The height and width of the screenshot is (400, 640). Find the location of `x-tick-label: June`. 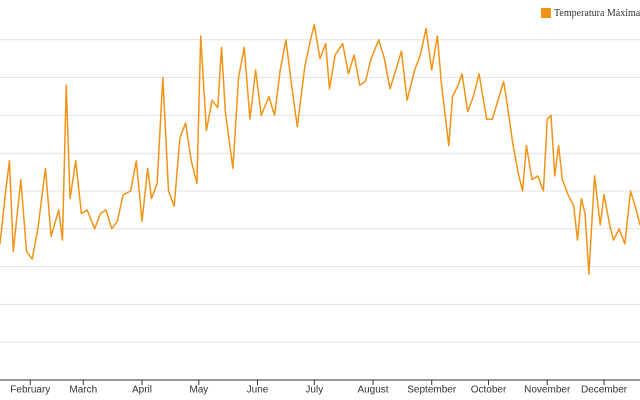

x-tick-label: June is located at coordinates (258, 390).